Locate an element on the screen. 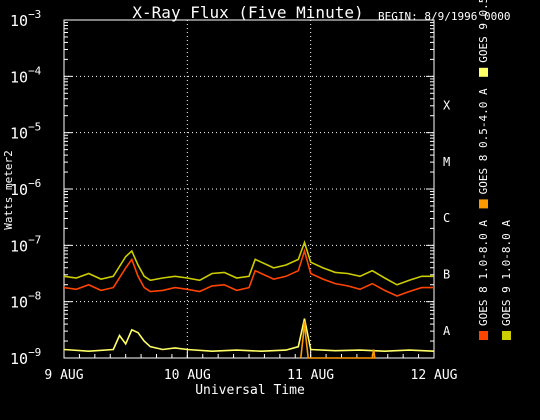 Image resolution: width=540 pixels, height=420 pixels. legend-right-label-0: GOES 8 1.0-8.0 A is located at coordinates (483, 273).